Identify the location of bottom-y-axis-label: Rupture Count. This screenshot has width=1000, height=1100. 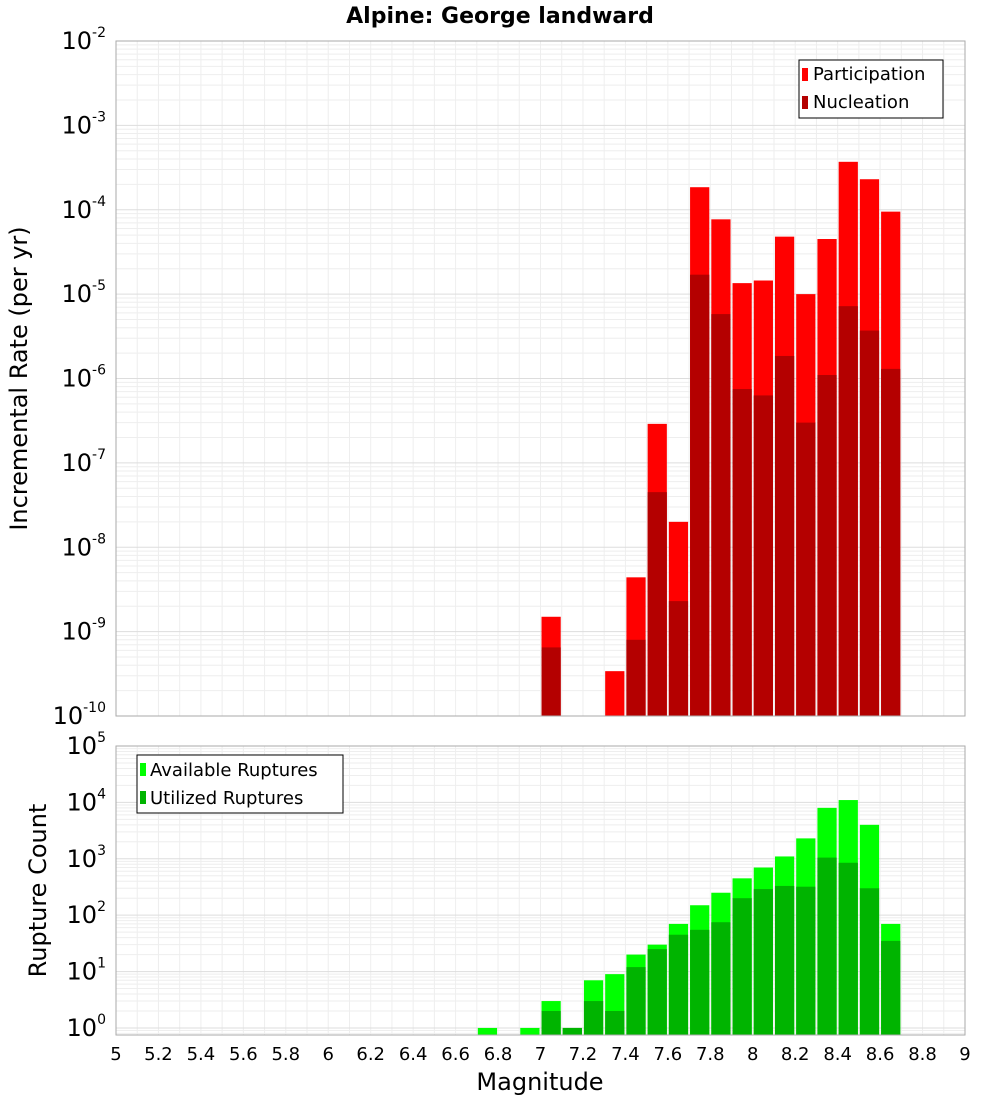
(38, 891).